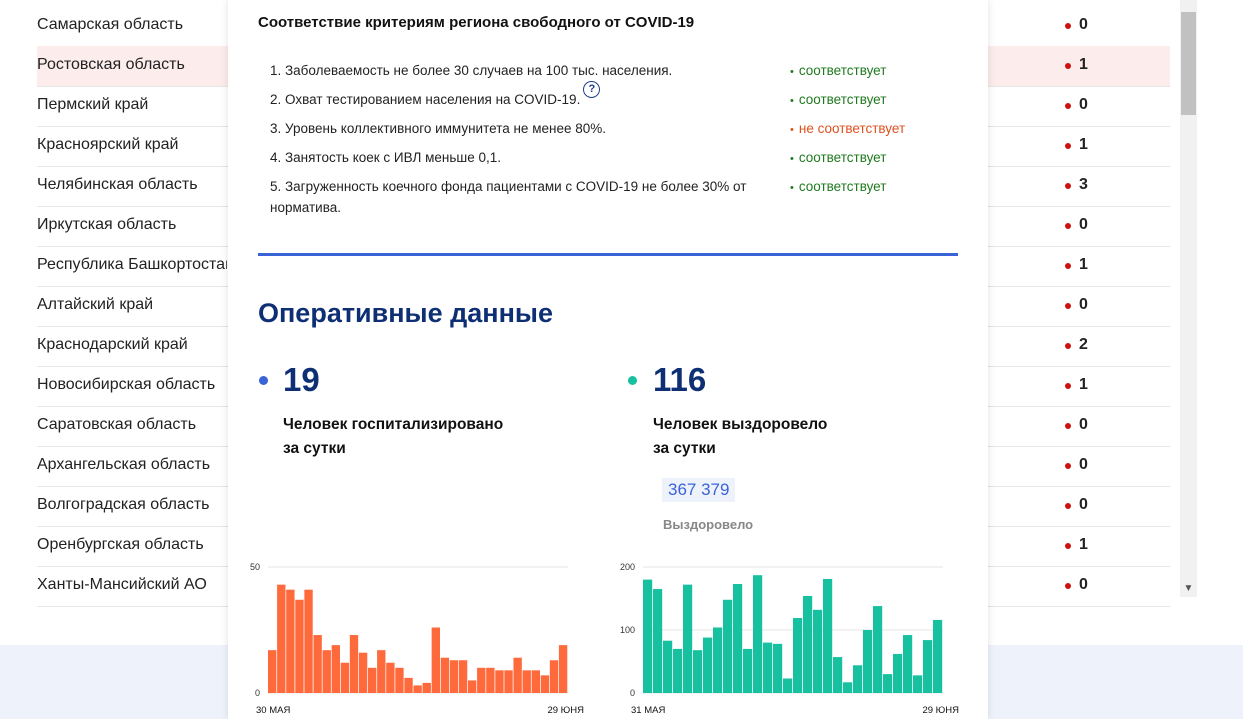 This screenshot has height=719, width=1243. I want to click on section-divider, so click(608, 254).